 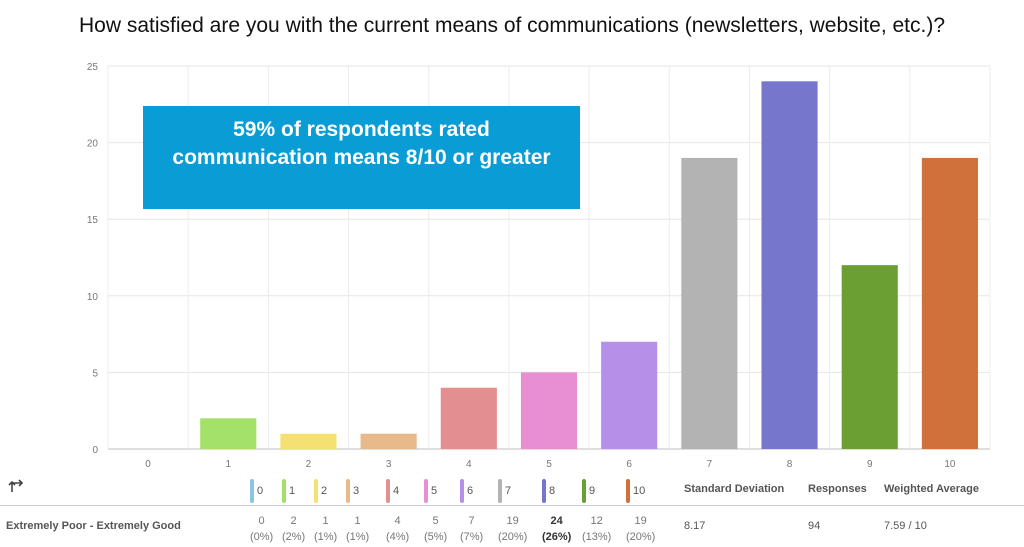 I want to click on count-value: 0, so click(x=261, y=521).